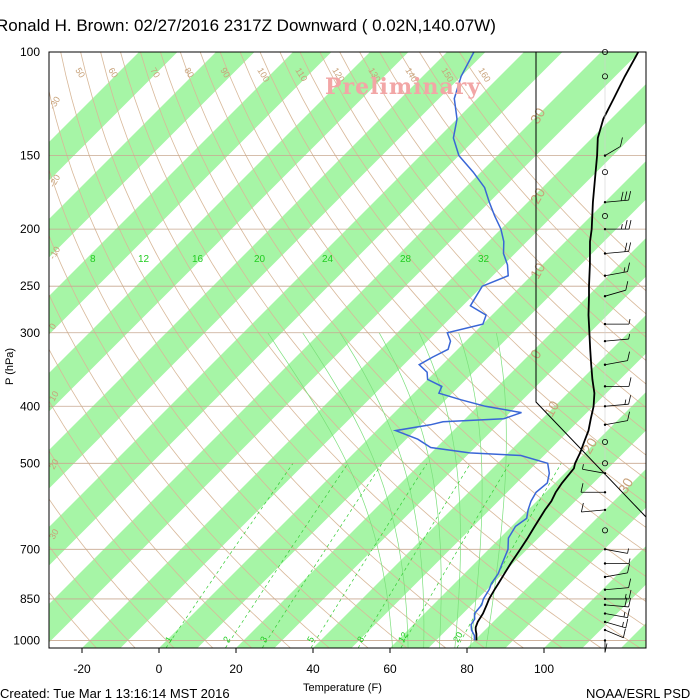 This screenshot has width=700, height=700. Describe the element at coordinates (590, 446) in the screenshot. I see `isotherm-band-label: 20` at that location.